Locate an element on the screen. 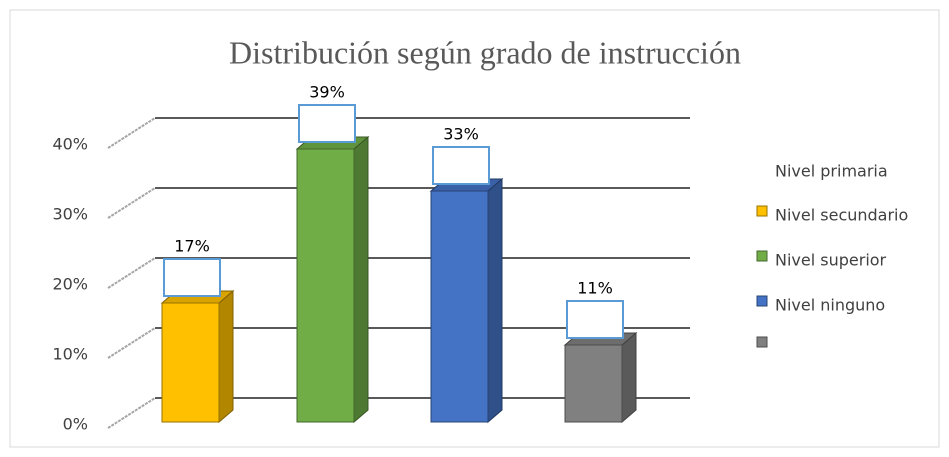 The width and height of the screenshot is (949, 457). y-tick-label: 0% is located at coordinates (75, 424).